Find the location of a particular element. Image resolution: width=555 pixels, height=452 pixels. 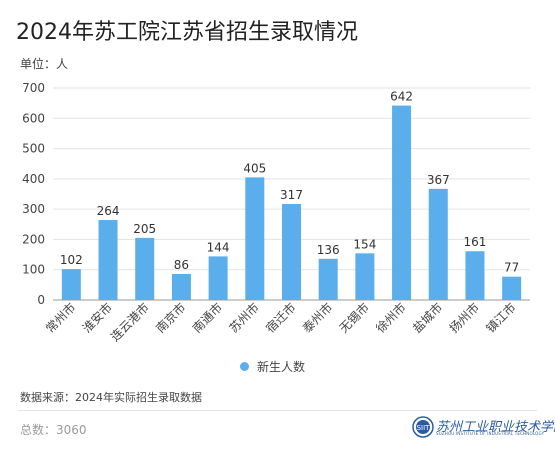

school-name: 苏州工业职业技术学院 is located at coordinates (495, 427).